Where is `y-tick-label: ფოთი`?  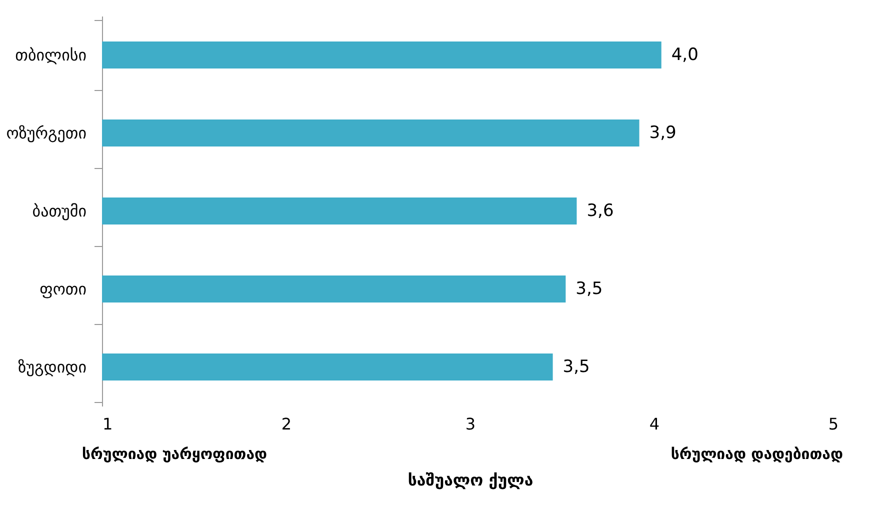 y-tick-label: ფოთი is located at coordinates (63, 289).